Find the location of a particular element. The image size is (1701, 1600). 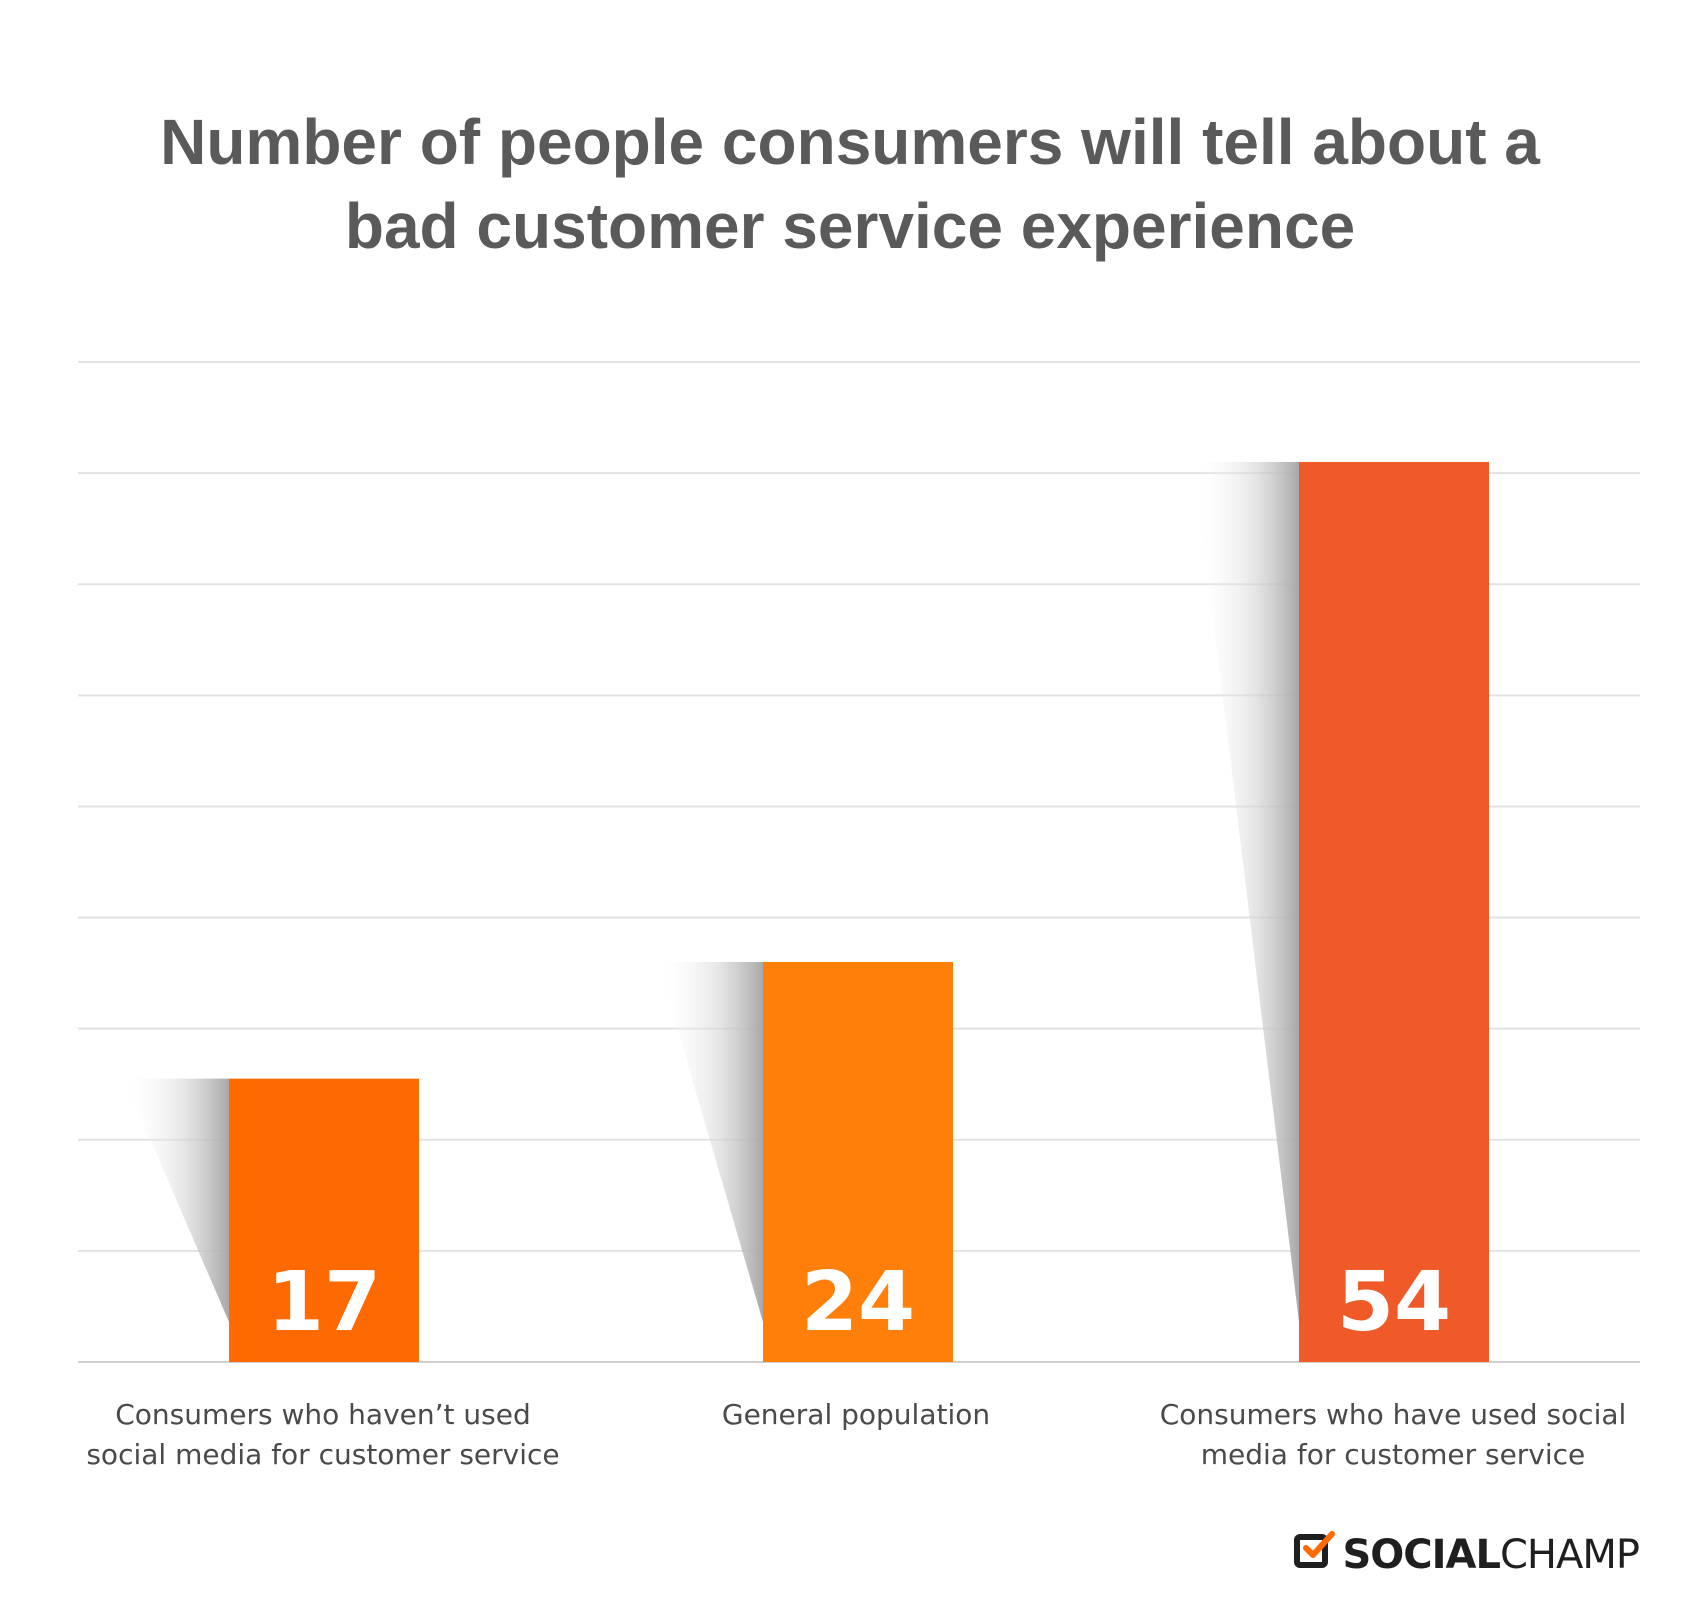

social-champ-logo: SOCIAL CHAMP is located at coordinates (1467, 1555).